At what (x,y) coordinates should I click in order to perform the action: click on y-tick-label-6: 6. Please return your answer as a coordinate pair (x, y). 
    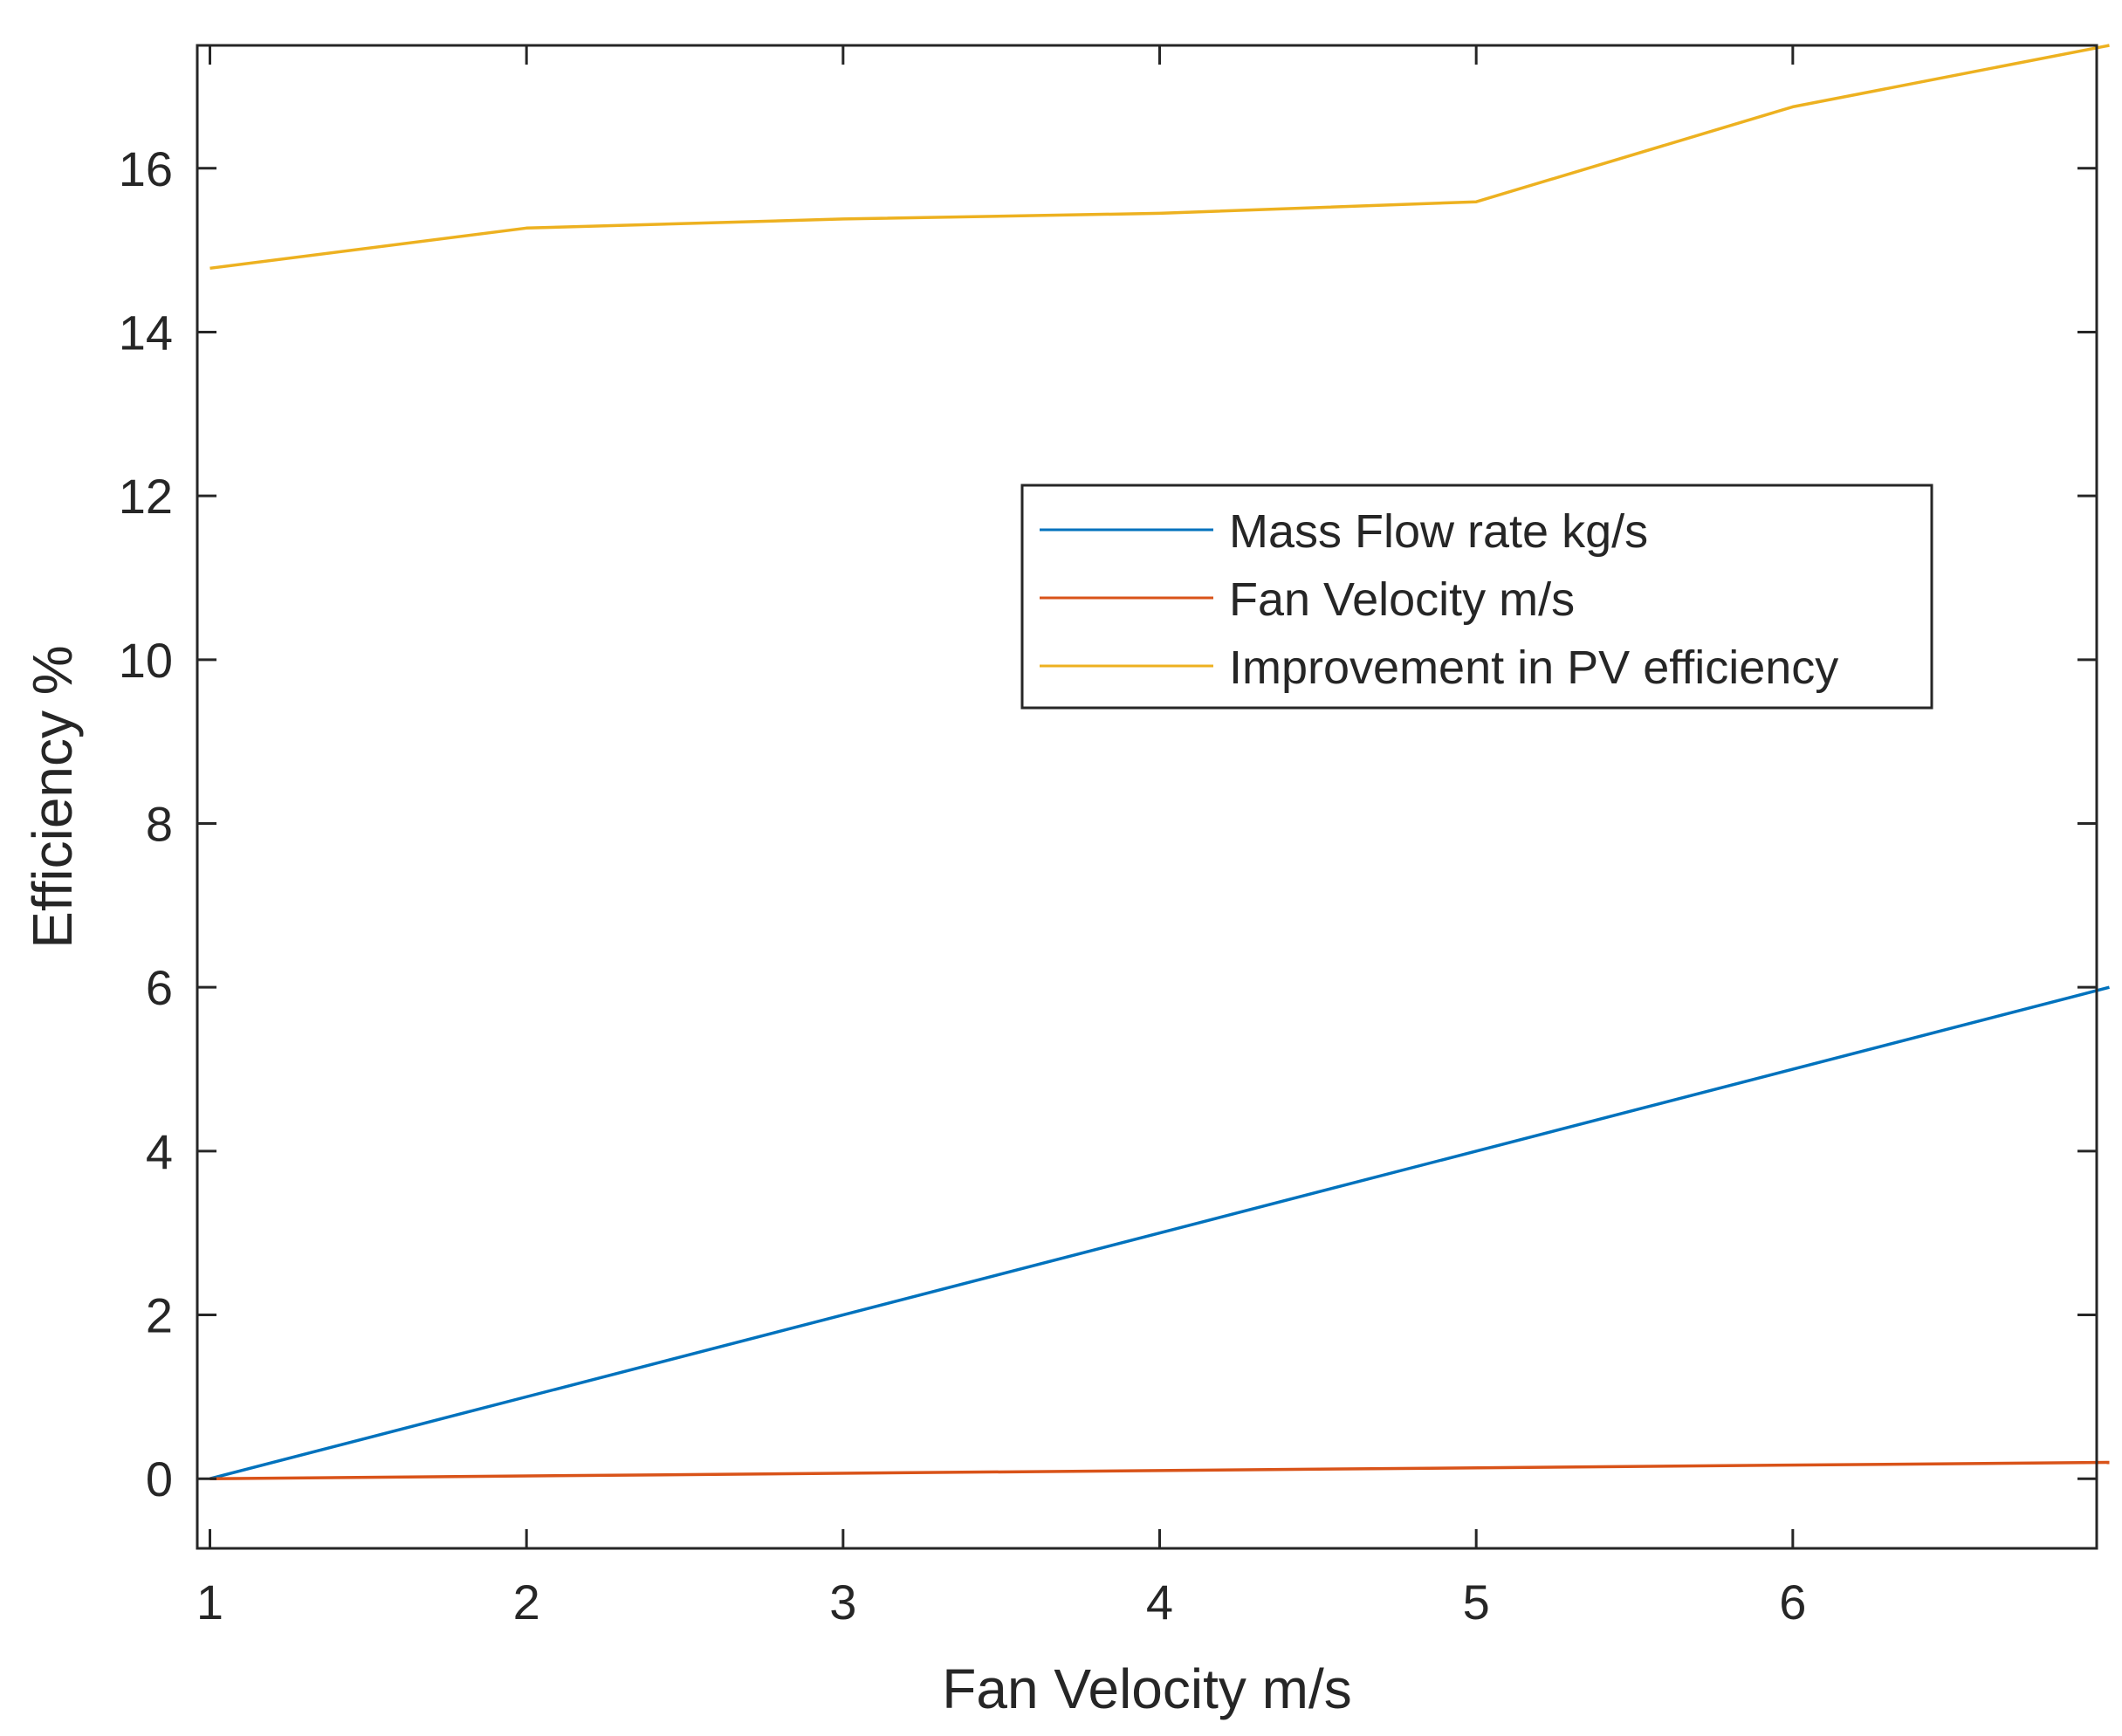
    Looking at the image, I should click on (159, 988).